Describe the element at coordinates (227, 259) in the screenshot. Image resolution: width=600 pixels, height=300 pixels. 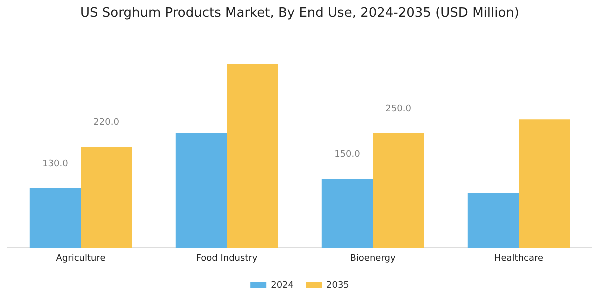
I see `x-tick-label: Food Industry` at that location.